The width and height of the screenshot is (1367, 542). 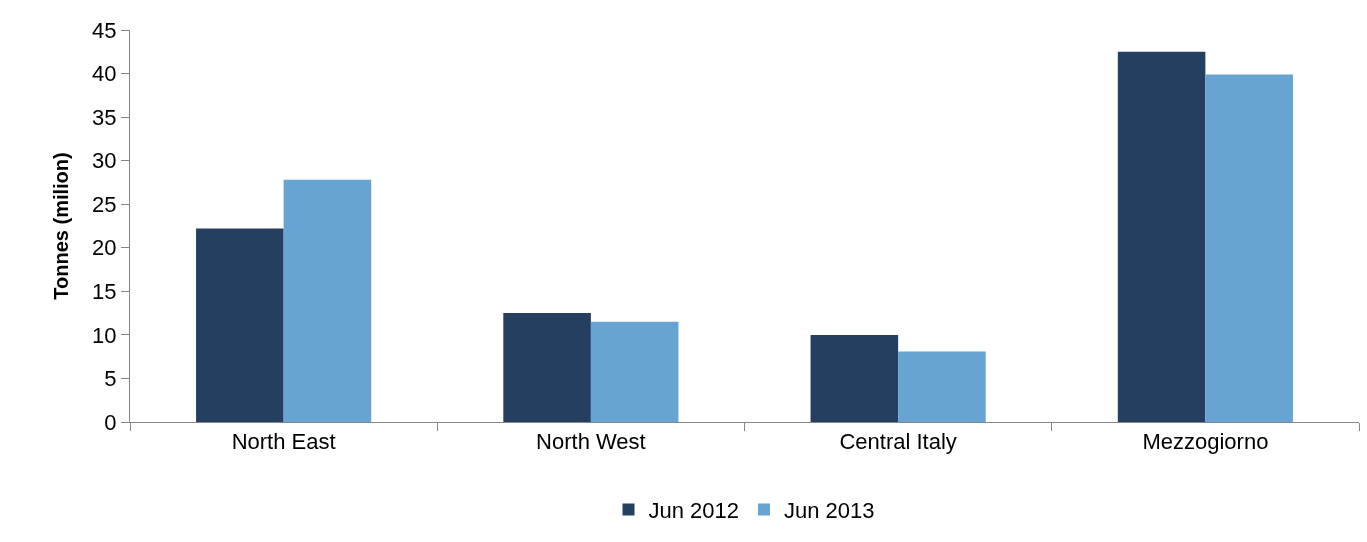 What do you see at coordinates (110, 379) in the screenshot?
I see `y-tick-label: 5` at bounding box center [110, 379].